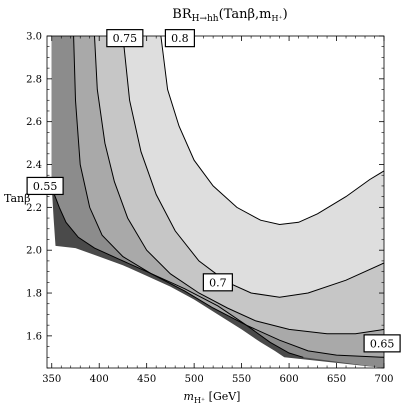  What do you see at coordinates (182, 14) in the screenshot?
I see `title-main: BR` at bounding box center [182, 14].